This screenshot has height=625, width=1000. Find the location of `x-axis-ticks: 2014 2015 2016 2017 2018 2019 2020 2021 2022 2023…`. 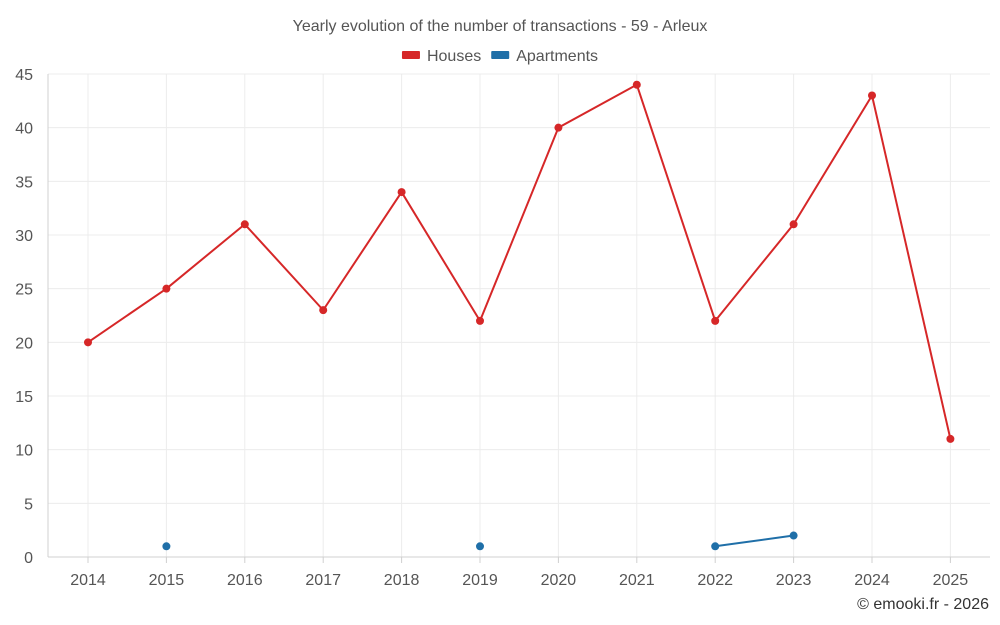

x-axis-ticks: 2014 2015 2016 2017 2018 2019 2020 2021 2022 2023… is located at coordinates (519, 580).